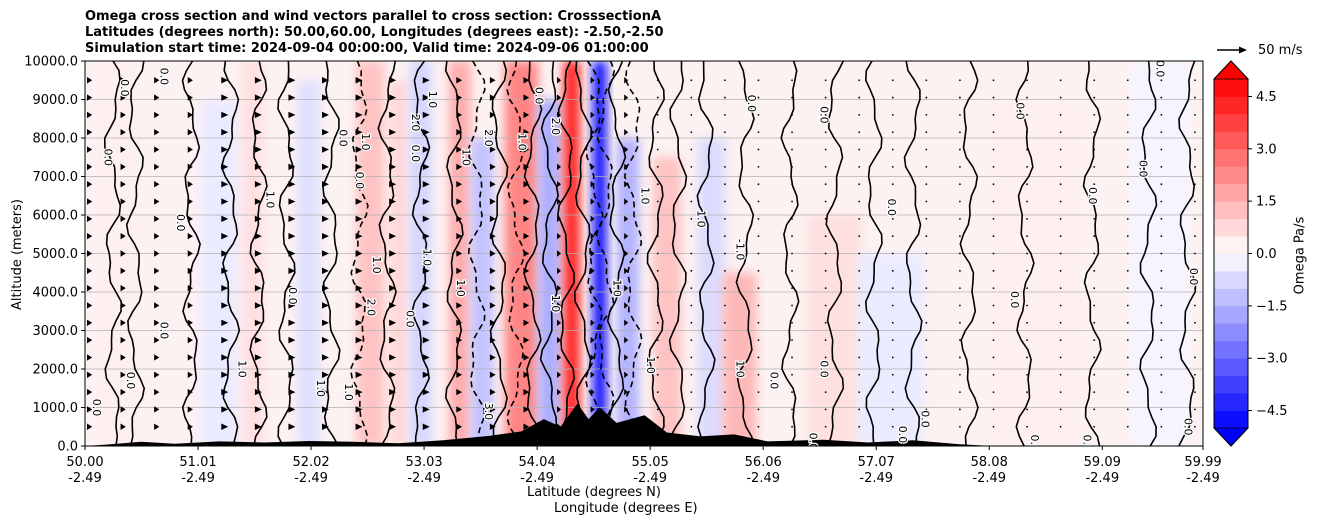 This screenshot has height=526, width=1320. What do you see at coordinates (626, 508) in the screenshot?
I see `x-axis-label-longitude: Longitude (degrees E)` at bounding box center [626, 508].